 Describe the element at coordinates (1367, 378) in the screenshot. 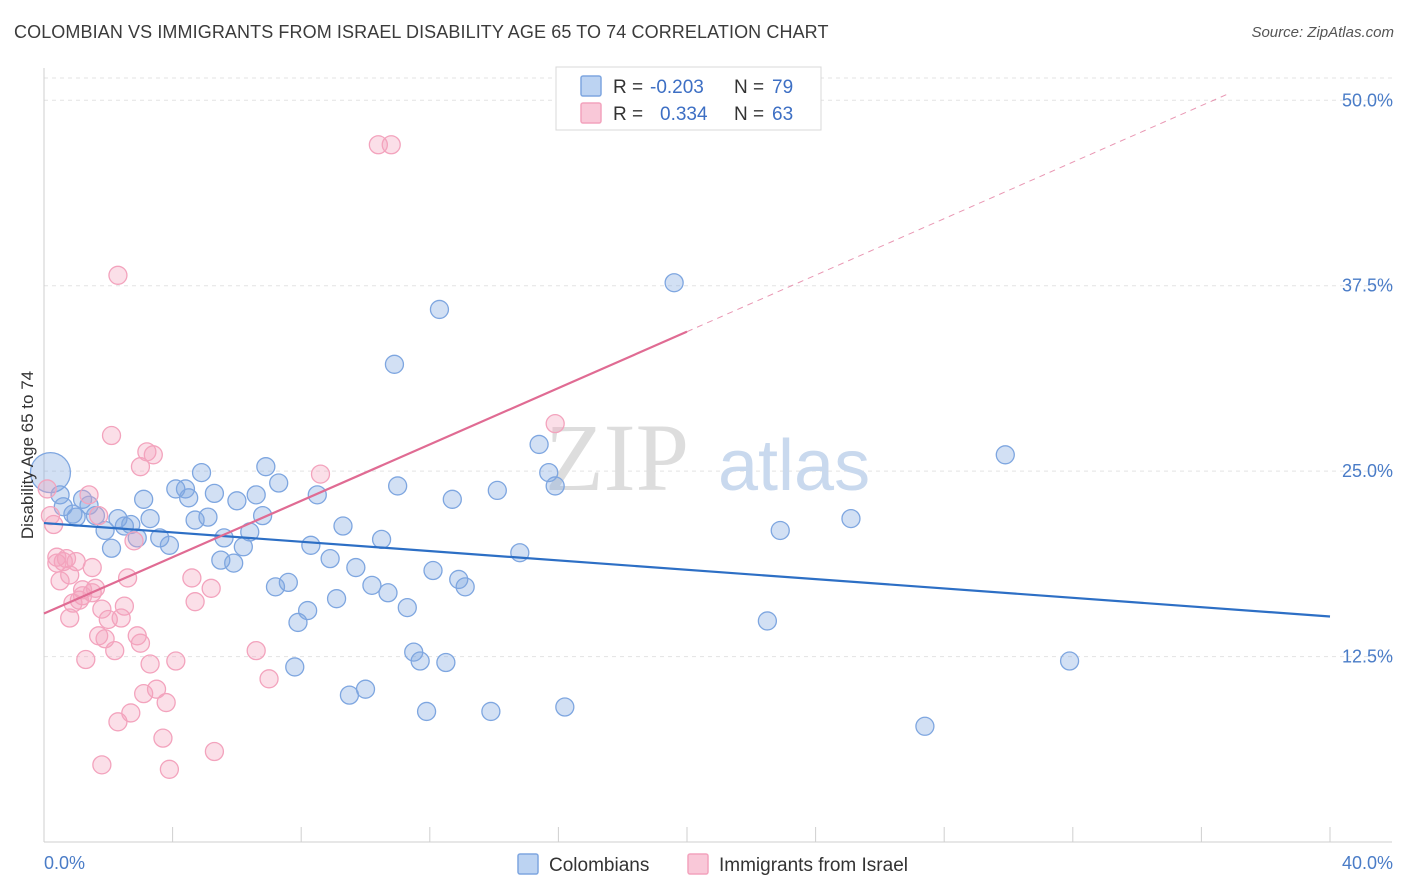

I see `y-tick-labels: 12.5% 25.0% 37.5% 50.0%` at that location.